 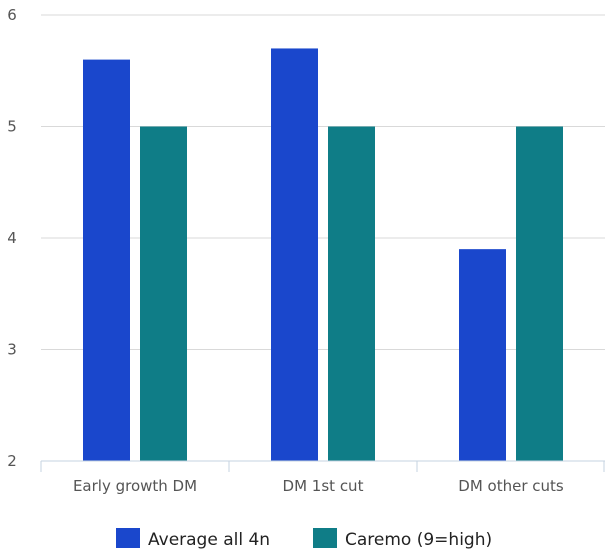 What do you see at coordinates (209, 540) in the screenshot?
I see `legend-label: Average all 4n` at bounding box center [209, 540].